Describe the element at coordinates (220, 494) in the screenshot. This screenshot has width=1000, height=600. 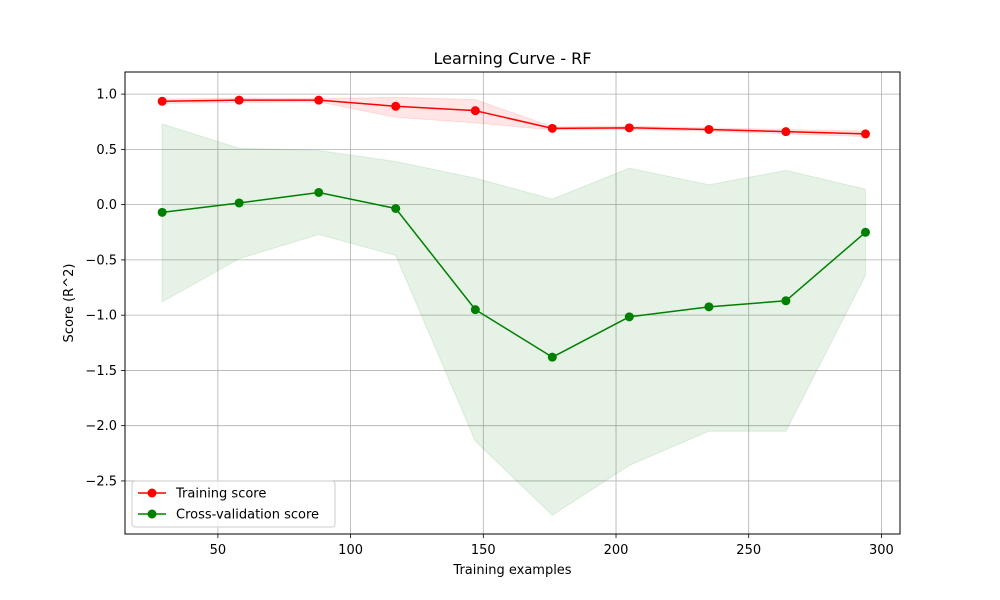
I see `legend-label-training: Training score` at that location.